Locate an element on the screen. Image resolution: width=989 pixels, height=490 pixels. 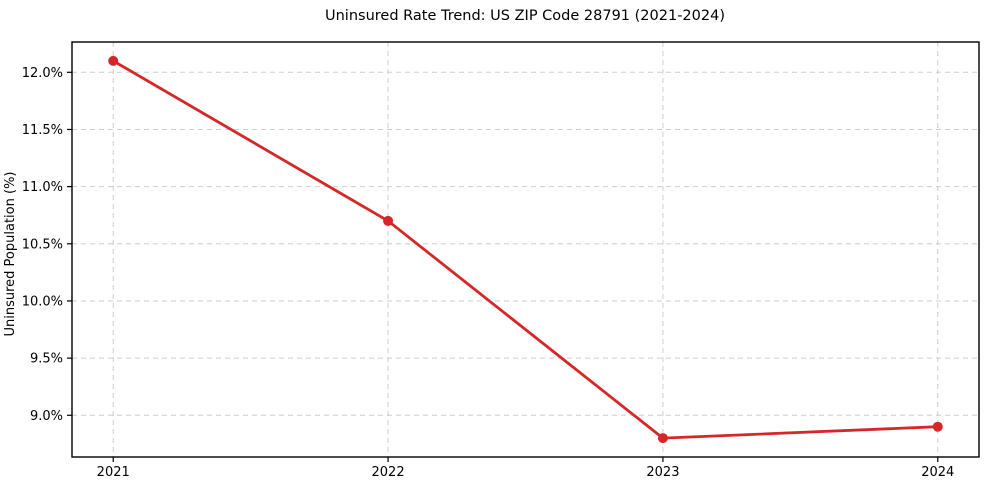
y-tick-label: 10.0% is located at coordinates (42, 301).